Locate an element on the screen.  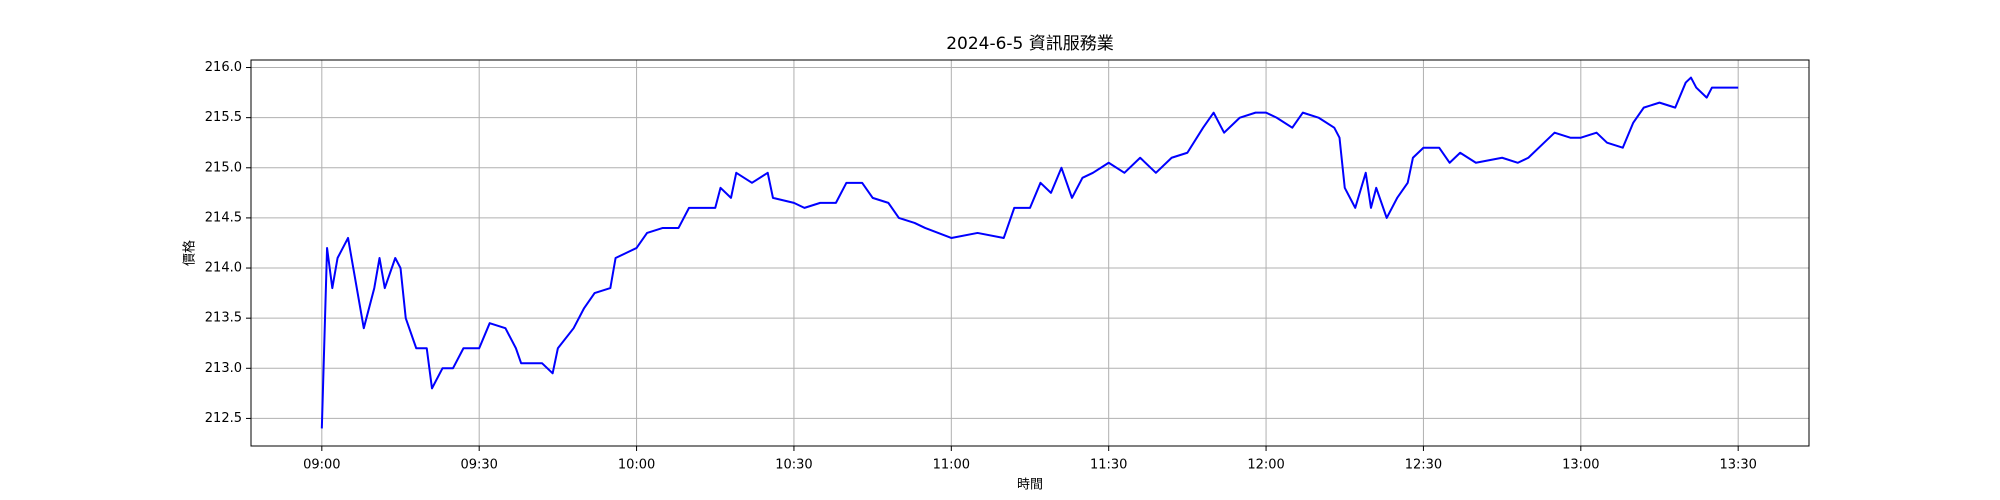
x-tick-label: 10:00 is located at coordinates (636, 465).